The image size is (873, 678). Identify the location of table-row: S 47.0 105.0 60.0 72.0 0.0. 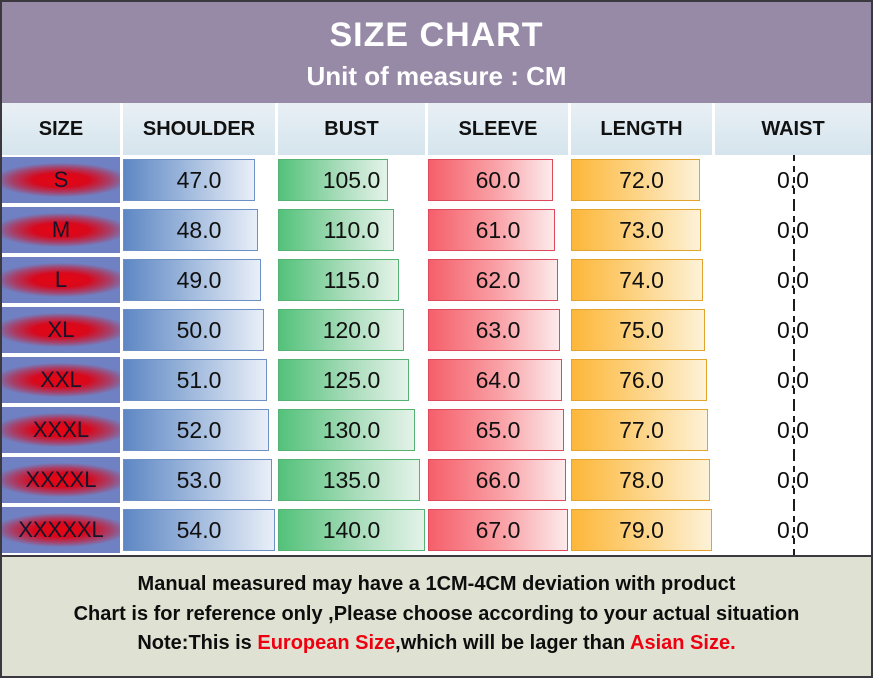
(436, 180).